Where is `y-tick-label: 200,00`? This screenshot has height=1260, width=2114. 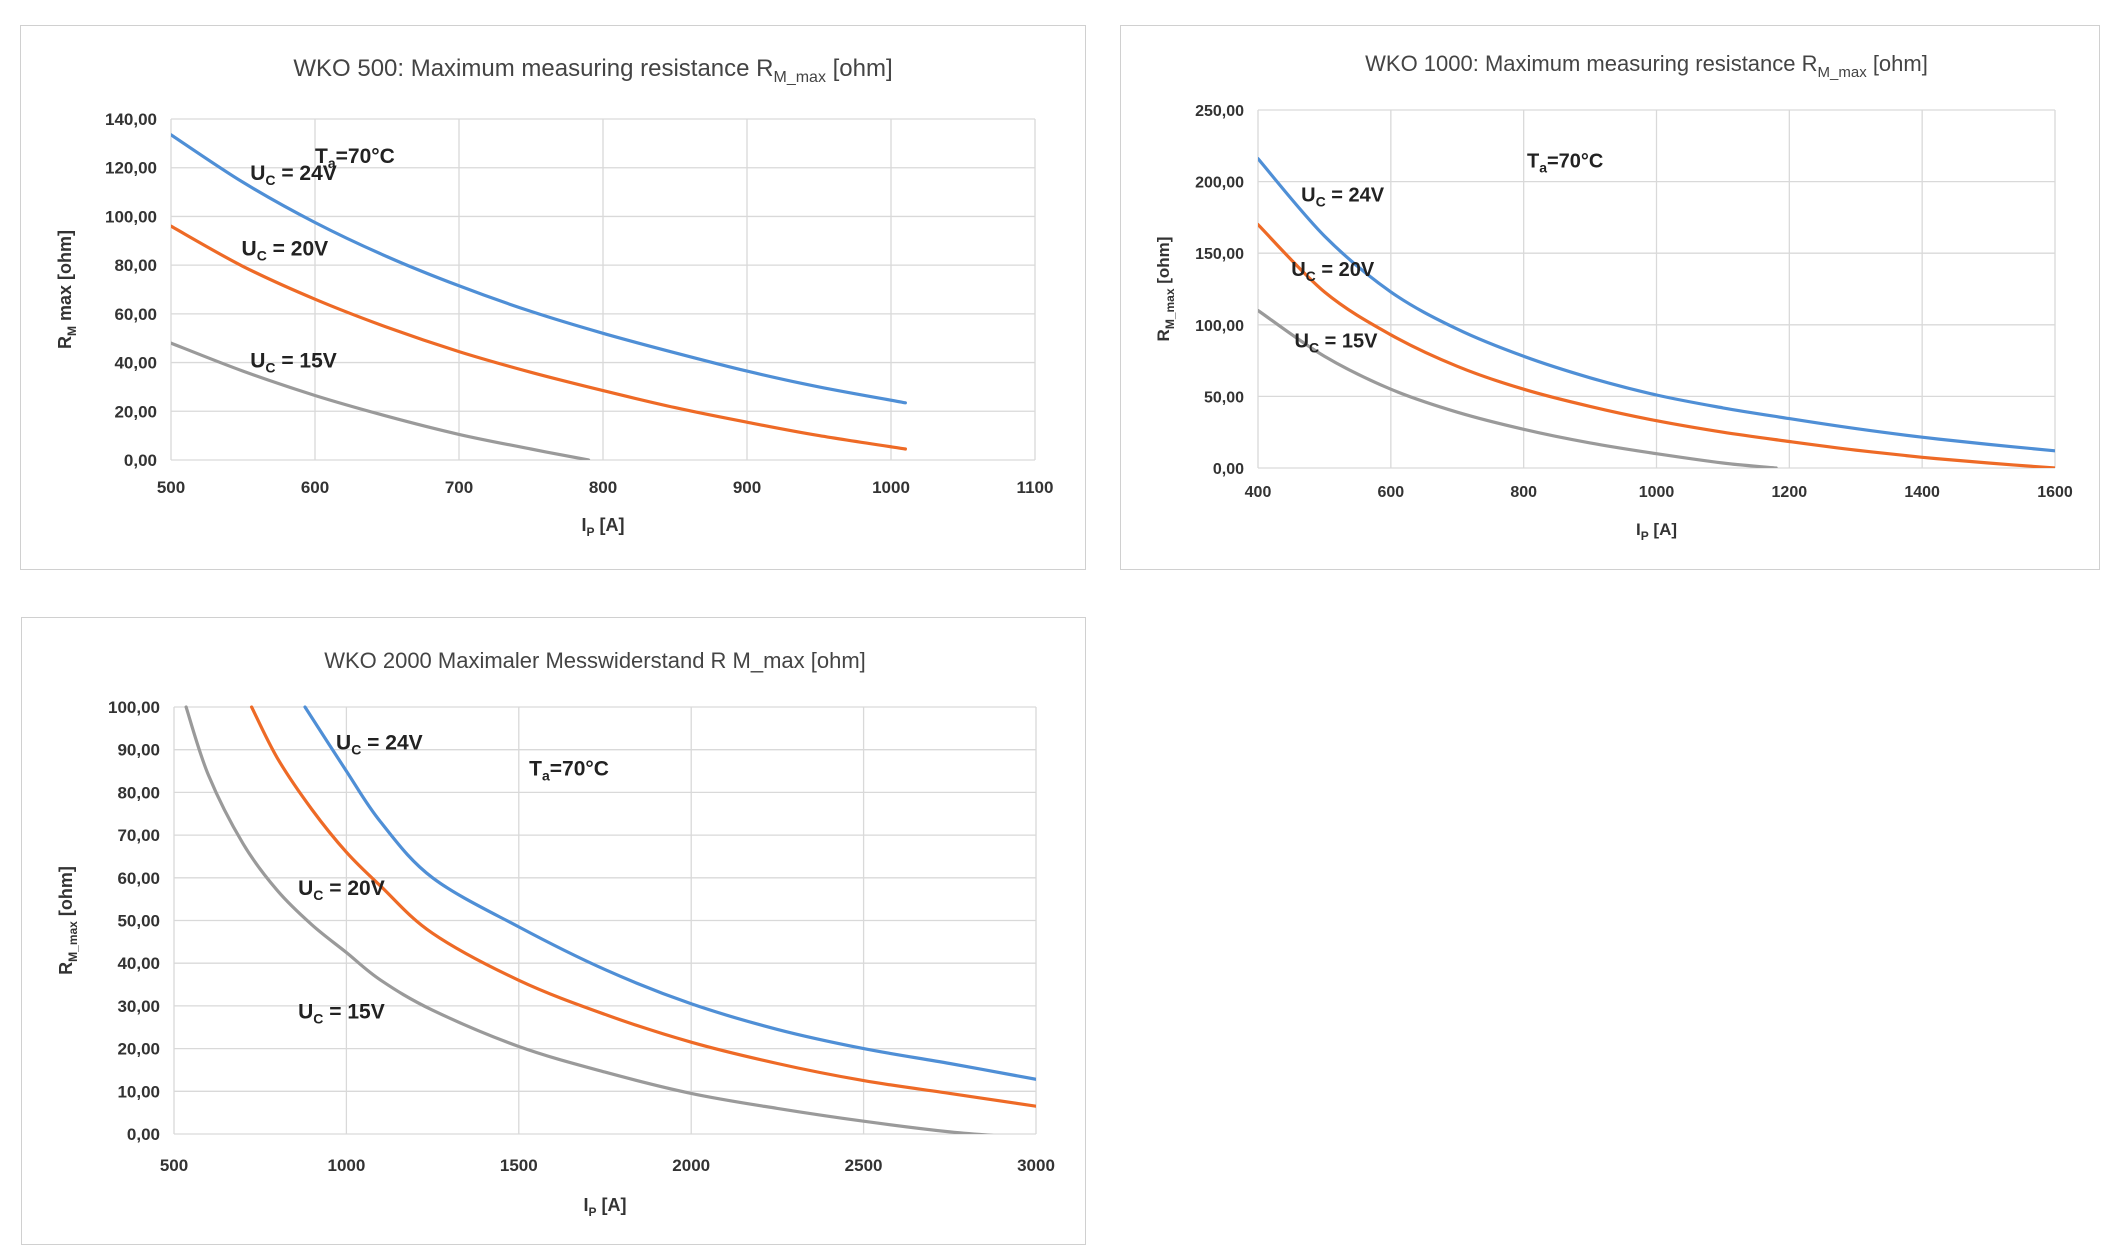
y-tick-label: 200,00 is located at coordinates (1219, 183).